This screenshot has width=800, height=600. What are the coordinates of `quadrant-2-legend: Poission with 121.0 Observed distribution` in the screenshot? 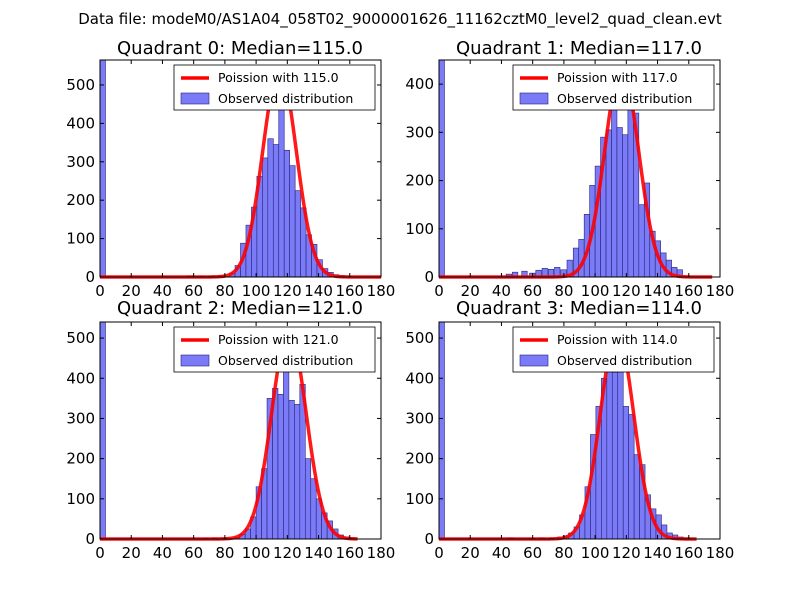 It's located at (274, 349).